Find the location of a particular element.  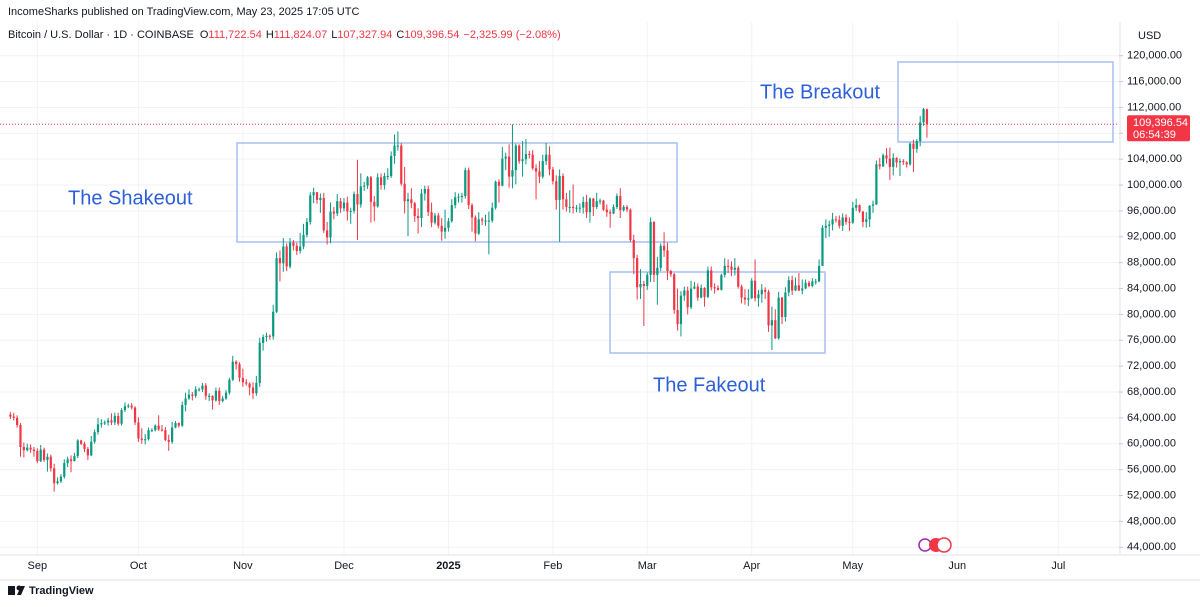

y-tick-label: 112,000.00 is located at coordinates (1154, 107).